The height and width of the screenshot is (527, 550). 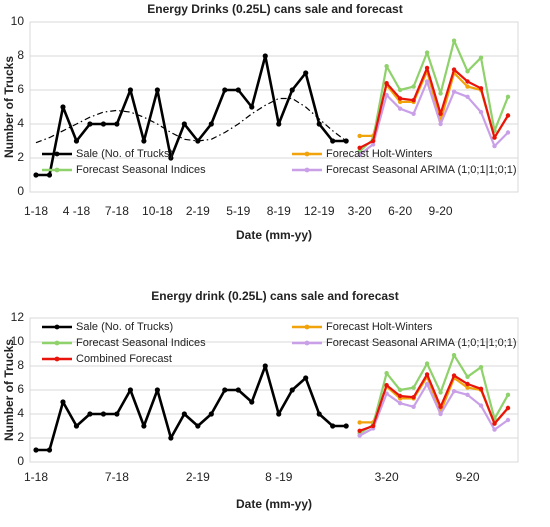 What do you see at coordinates (9, 107) in the screenshot?
I see `y-axis-title: Number of Trucks` at bounding box center [9, 107].